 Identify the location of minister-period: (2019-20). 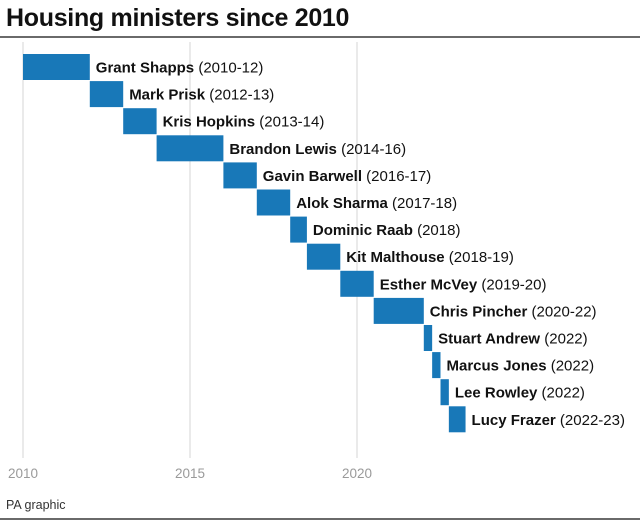
(511, 284).